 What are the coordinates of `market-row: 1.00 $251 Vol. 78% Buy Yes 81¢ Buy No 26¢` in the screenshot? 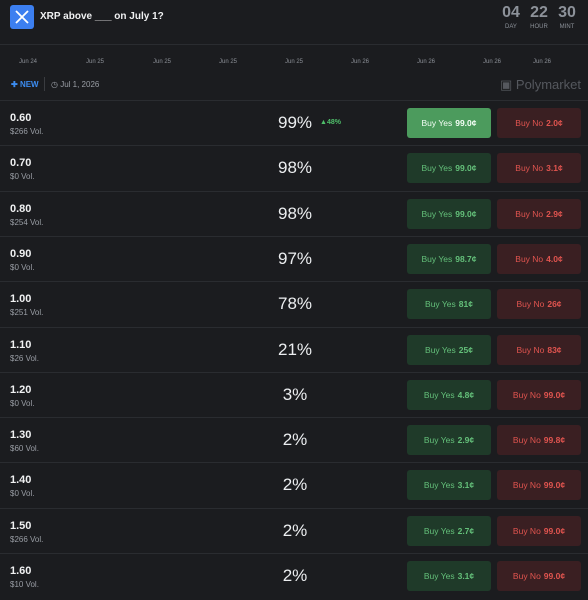 It's located at (294, 304).